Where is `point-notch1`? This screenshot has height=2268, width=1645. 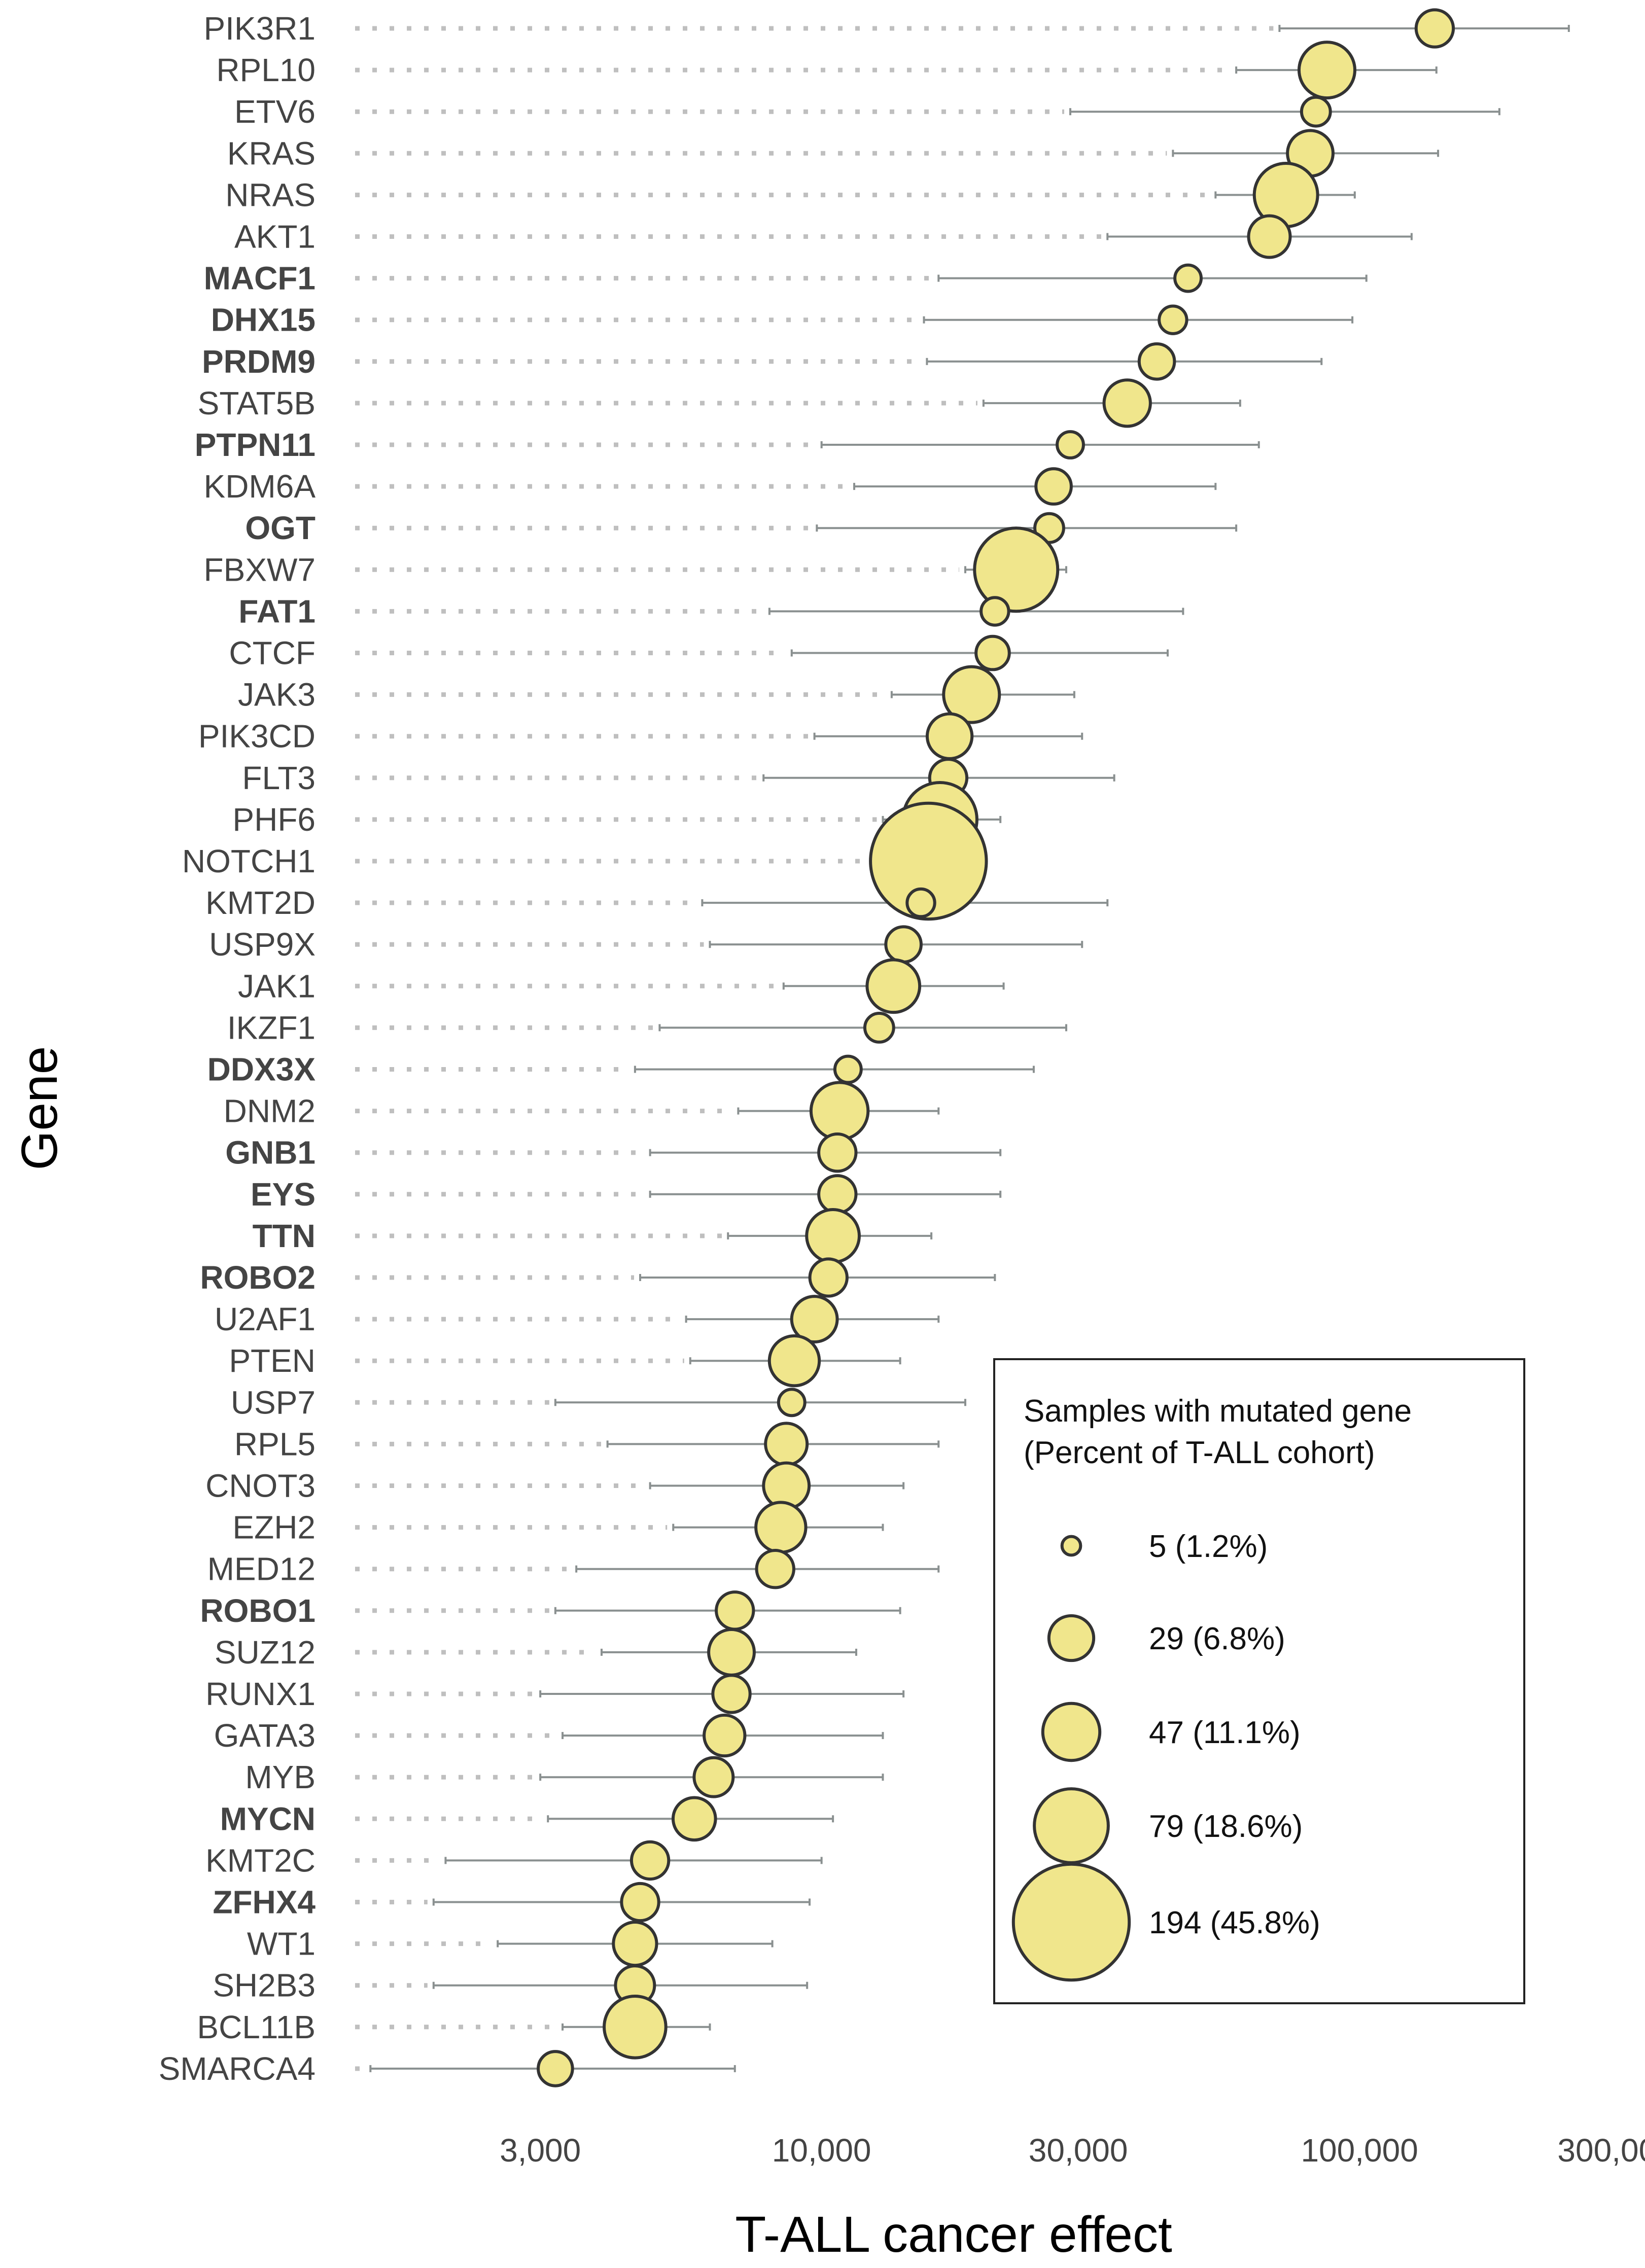
point-notch1 is located at coordinates (929, 861).